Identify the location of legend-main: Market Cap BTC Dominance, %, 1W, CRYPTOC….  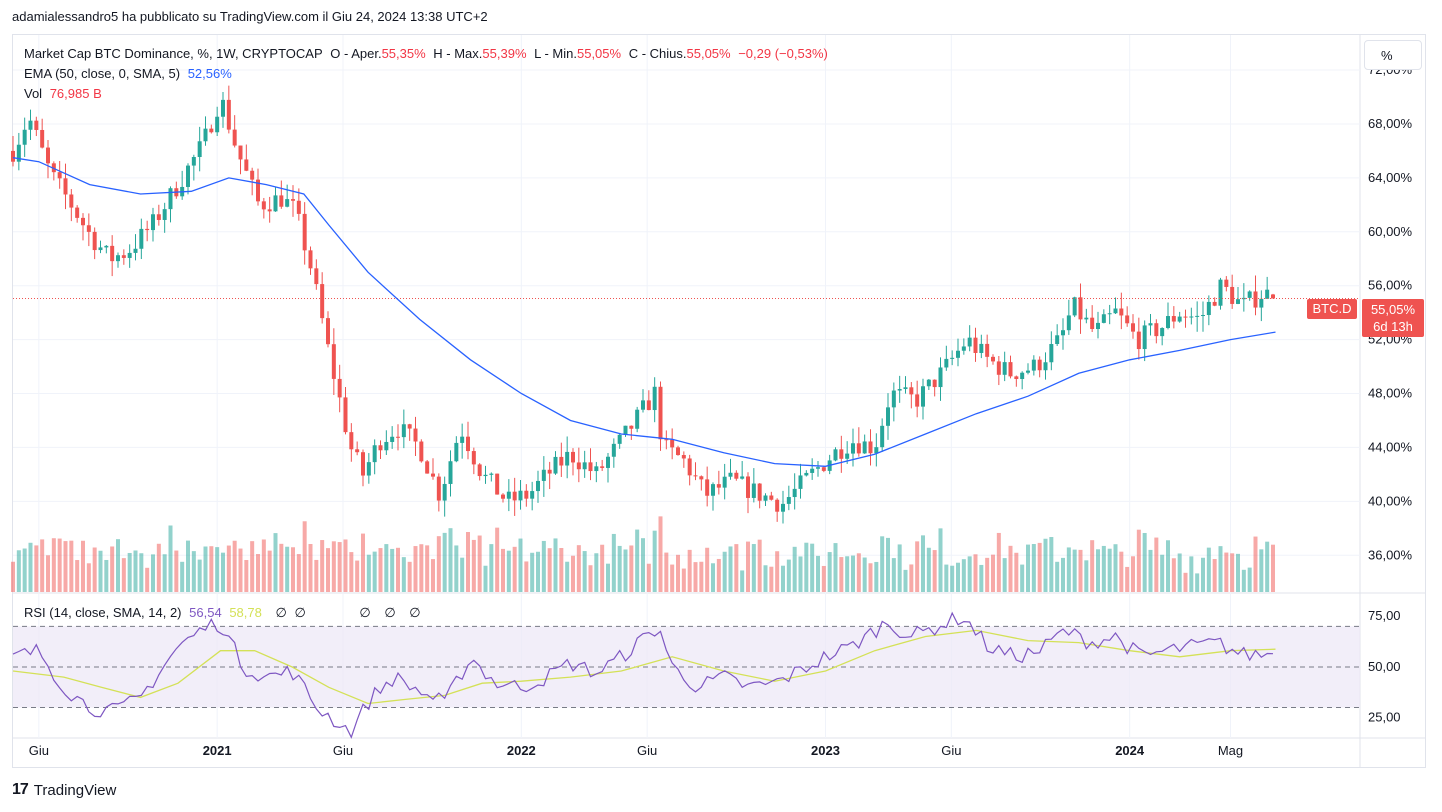
(428, 53).